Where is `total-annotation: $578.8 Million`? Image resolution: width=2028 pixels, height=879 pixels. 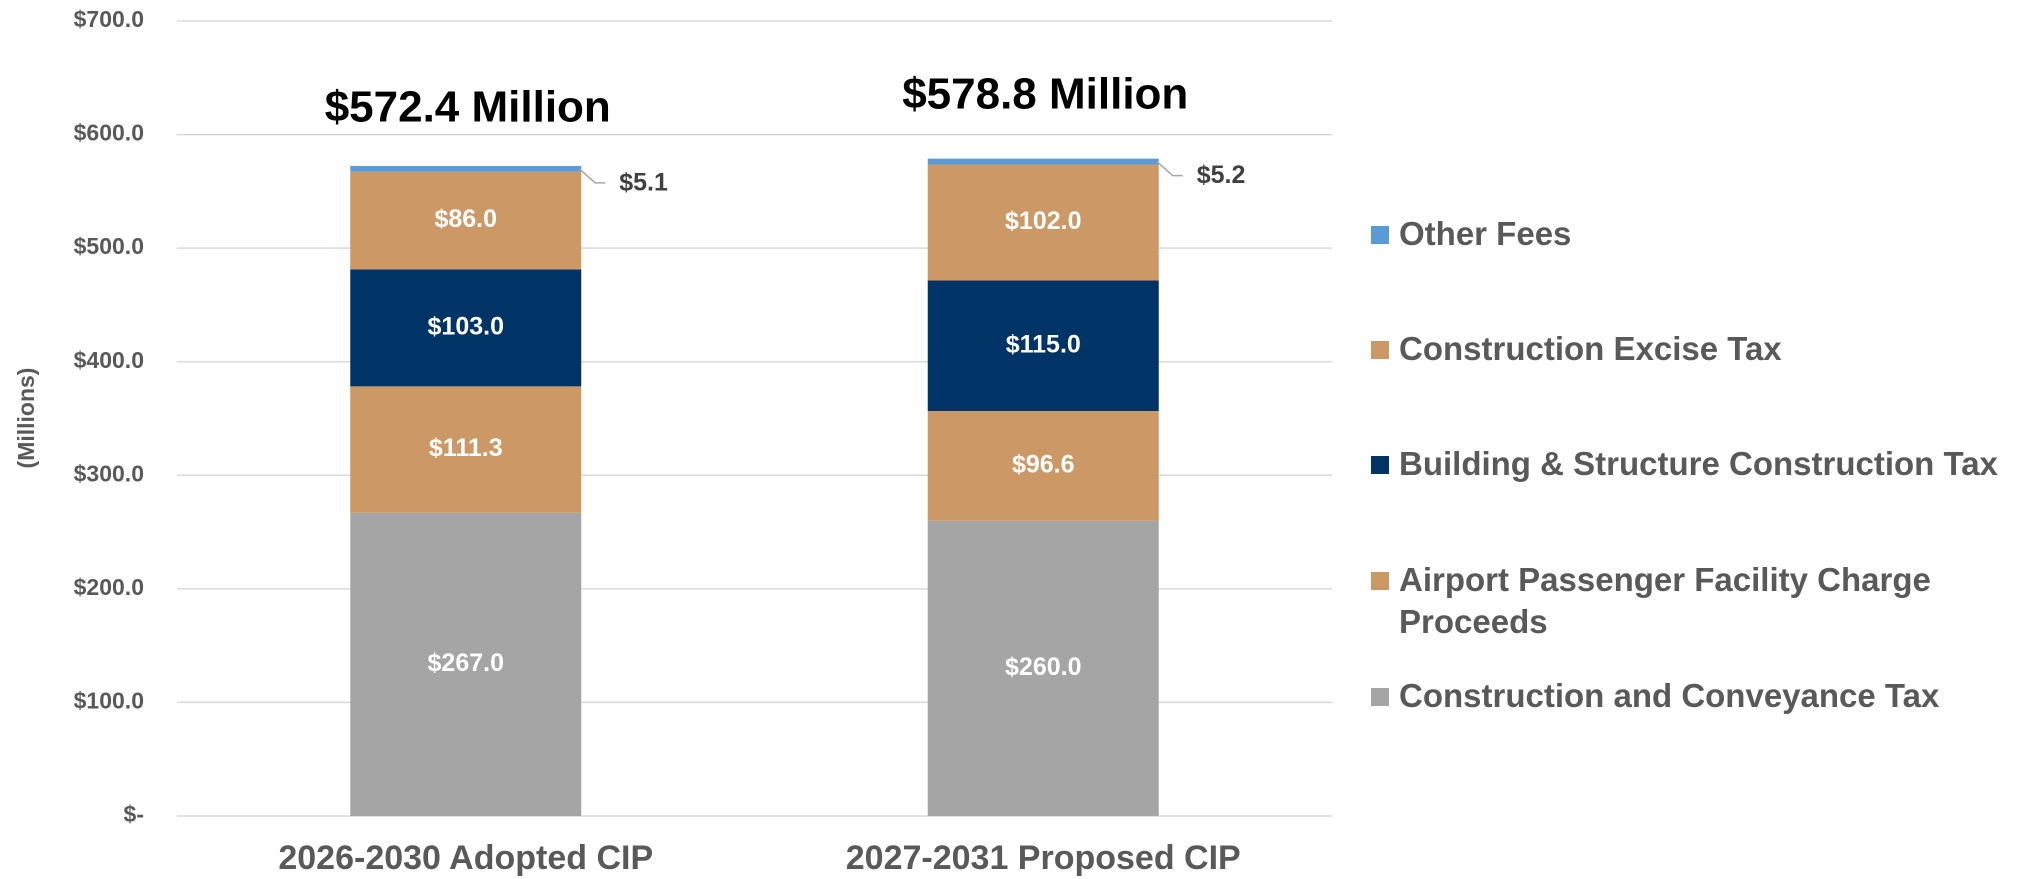 total-annotation: $578.8 Million is located at coordinates (1045, 93).